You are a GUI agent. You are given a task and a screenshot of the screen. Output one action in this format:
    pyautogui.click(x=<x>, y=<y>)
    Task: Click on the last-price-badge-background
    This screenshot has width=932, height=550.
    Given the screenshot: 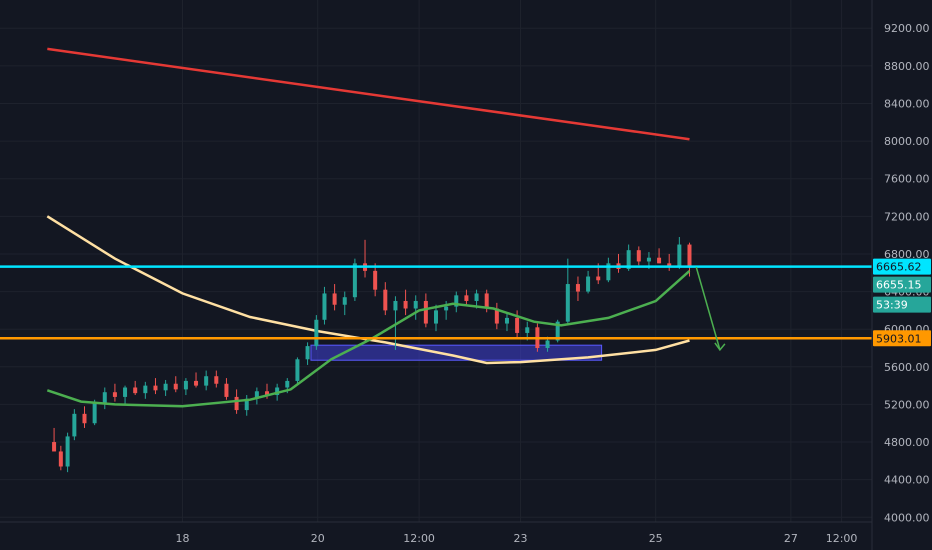 What is the action you would take?
    pyautogui.click(x=902, y=284)
    